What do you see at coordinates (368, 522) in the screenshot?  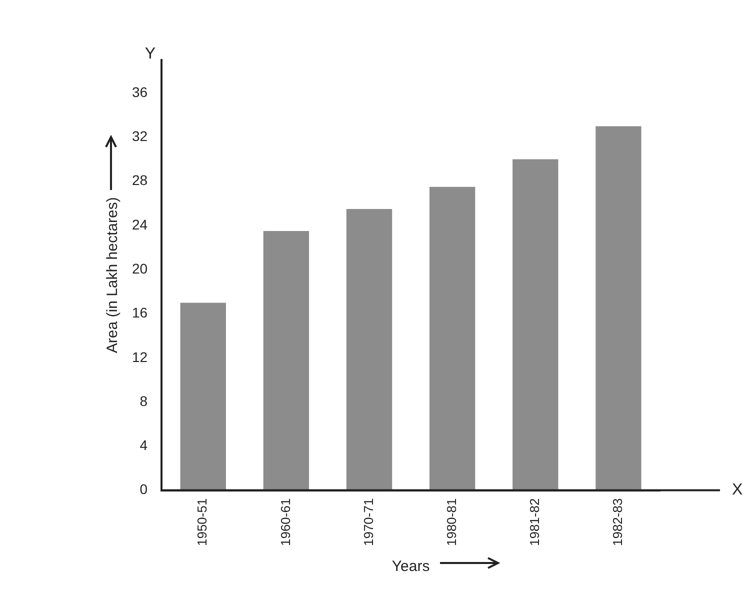 I see `x-tick-label: 1970-71` at bounding box center [368, 522].